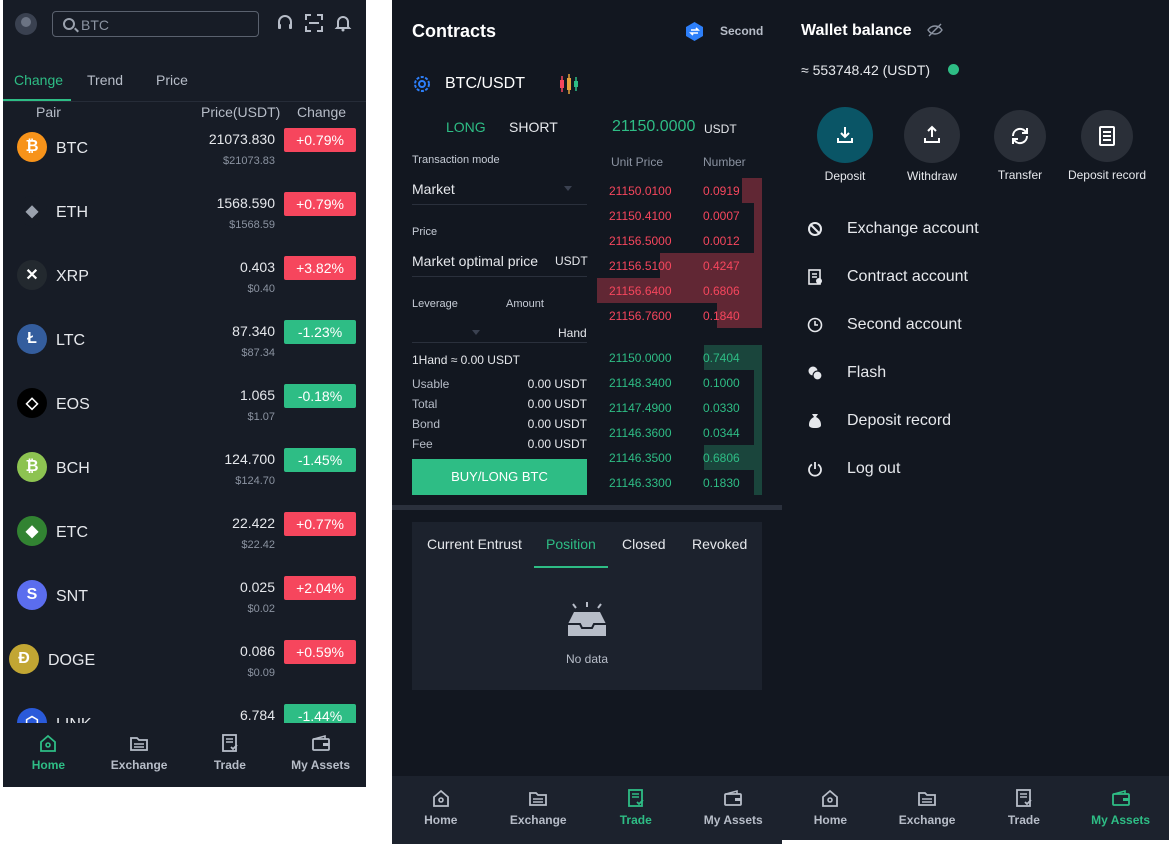  What do you see at coordinates (557, 404) in the screenshot?
I see `info-value: 0.00 USDT` at bounding box center [557, 404].